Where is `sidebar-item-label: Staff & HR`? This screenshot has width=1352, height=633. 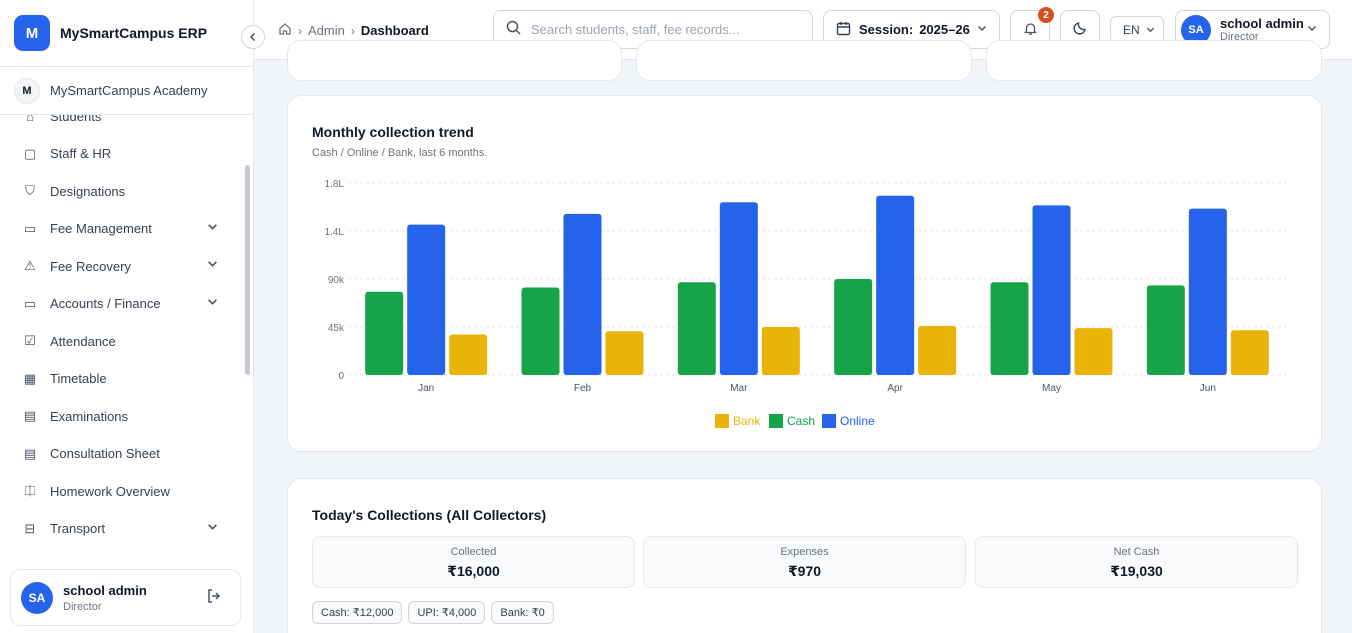 sidebar-item-label: Staff & HR is located at coordinates (81, 153).